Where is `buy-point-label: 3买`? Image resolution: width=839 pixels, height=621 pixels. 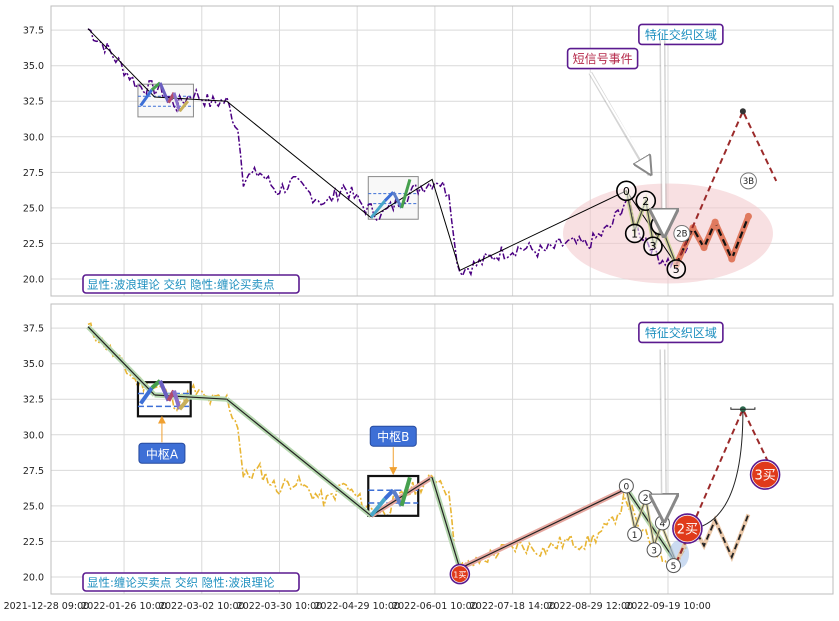 buy-point-label: 3买 is located at coordinates (764, 476).